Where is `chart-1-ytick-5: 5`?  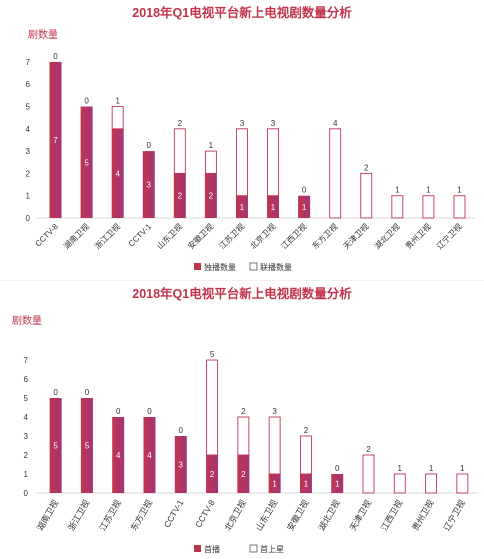 chart-1-ytick-5: 5 is located at coordinates (28, 107).